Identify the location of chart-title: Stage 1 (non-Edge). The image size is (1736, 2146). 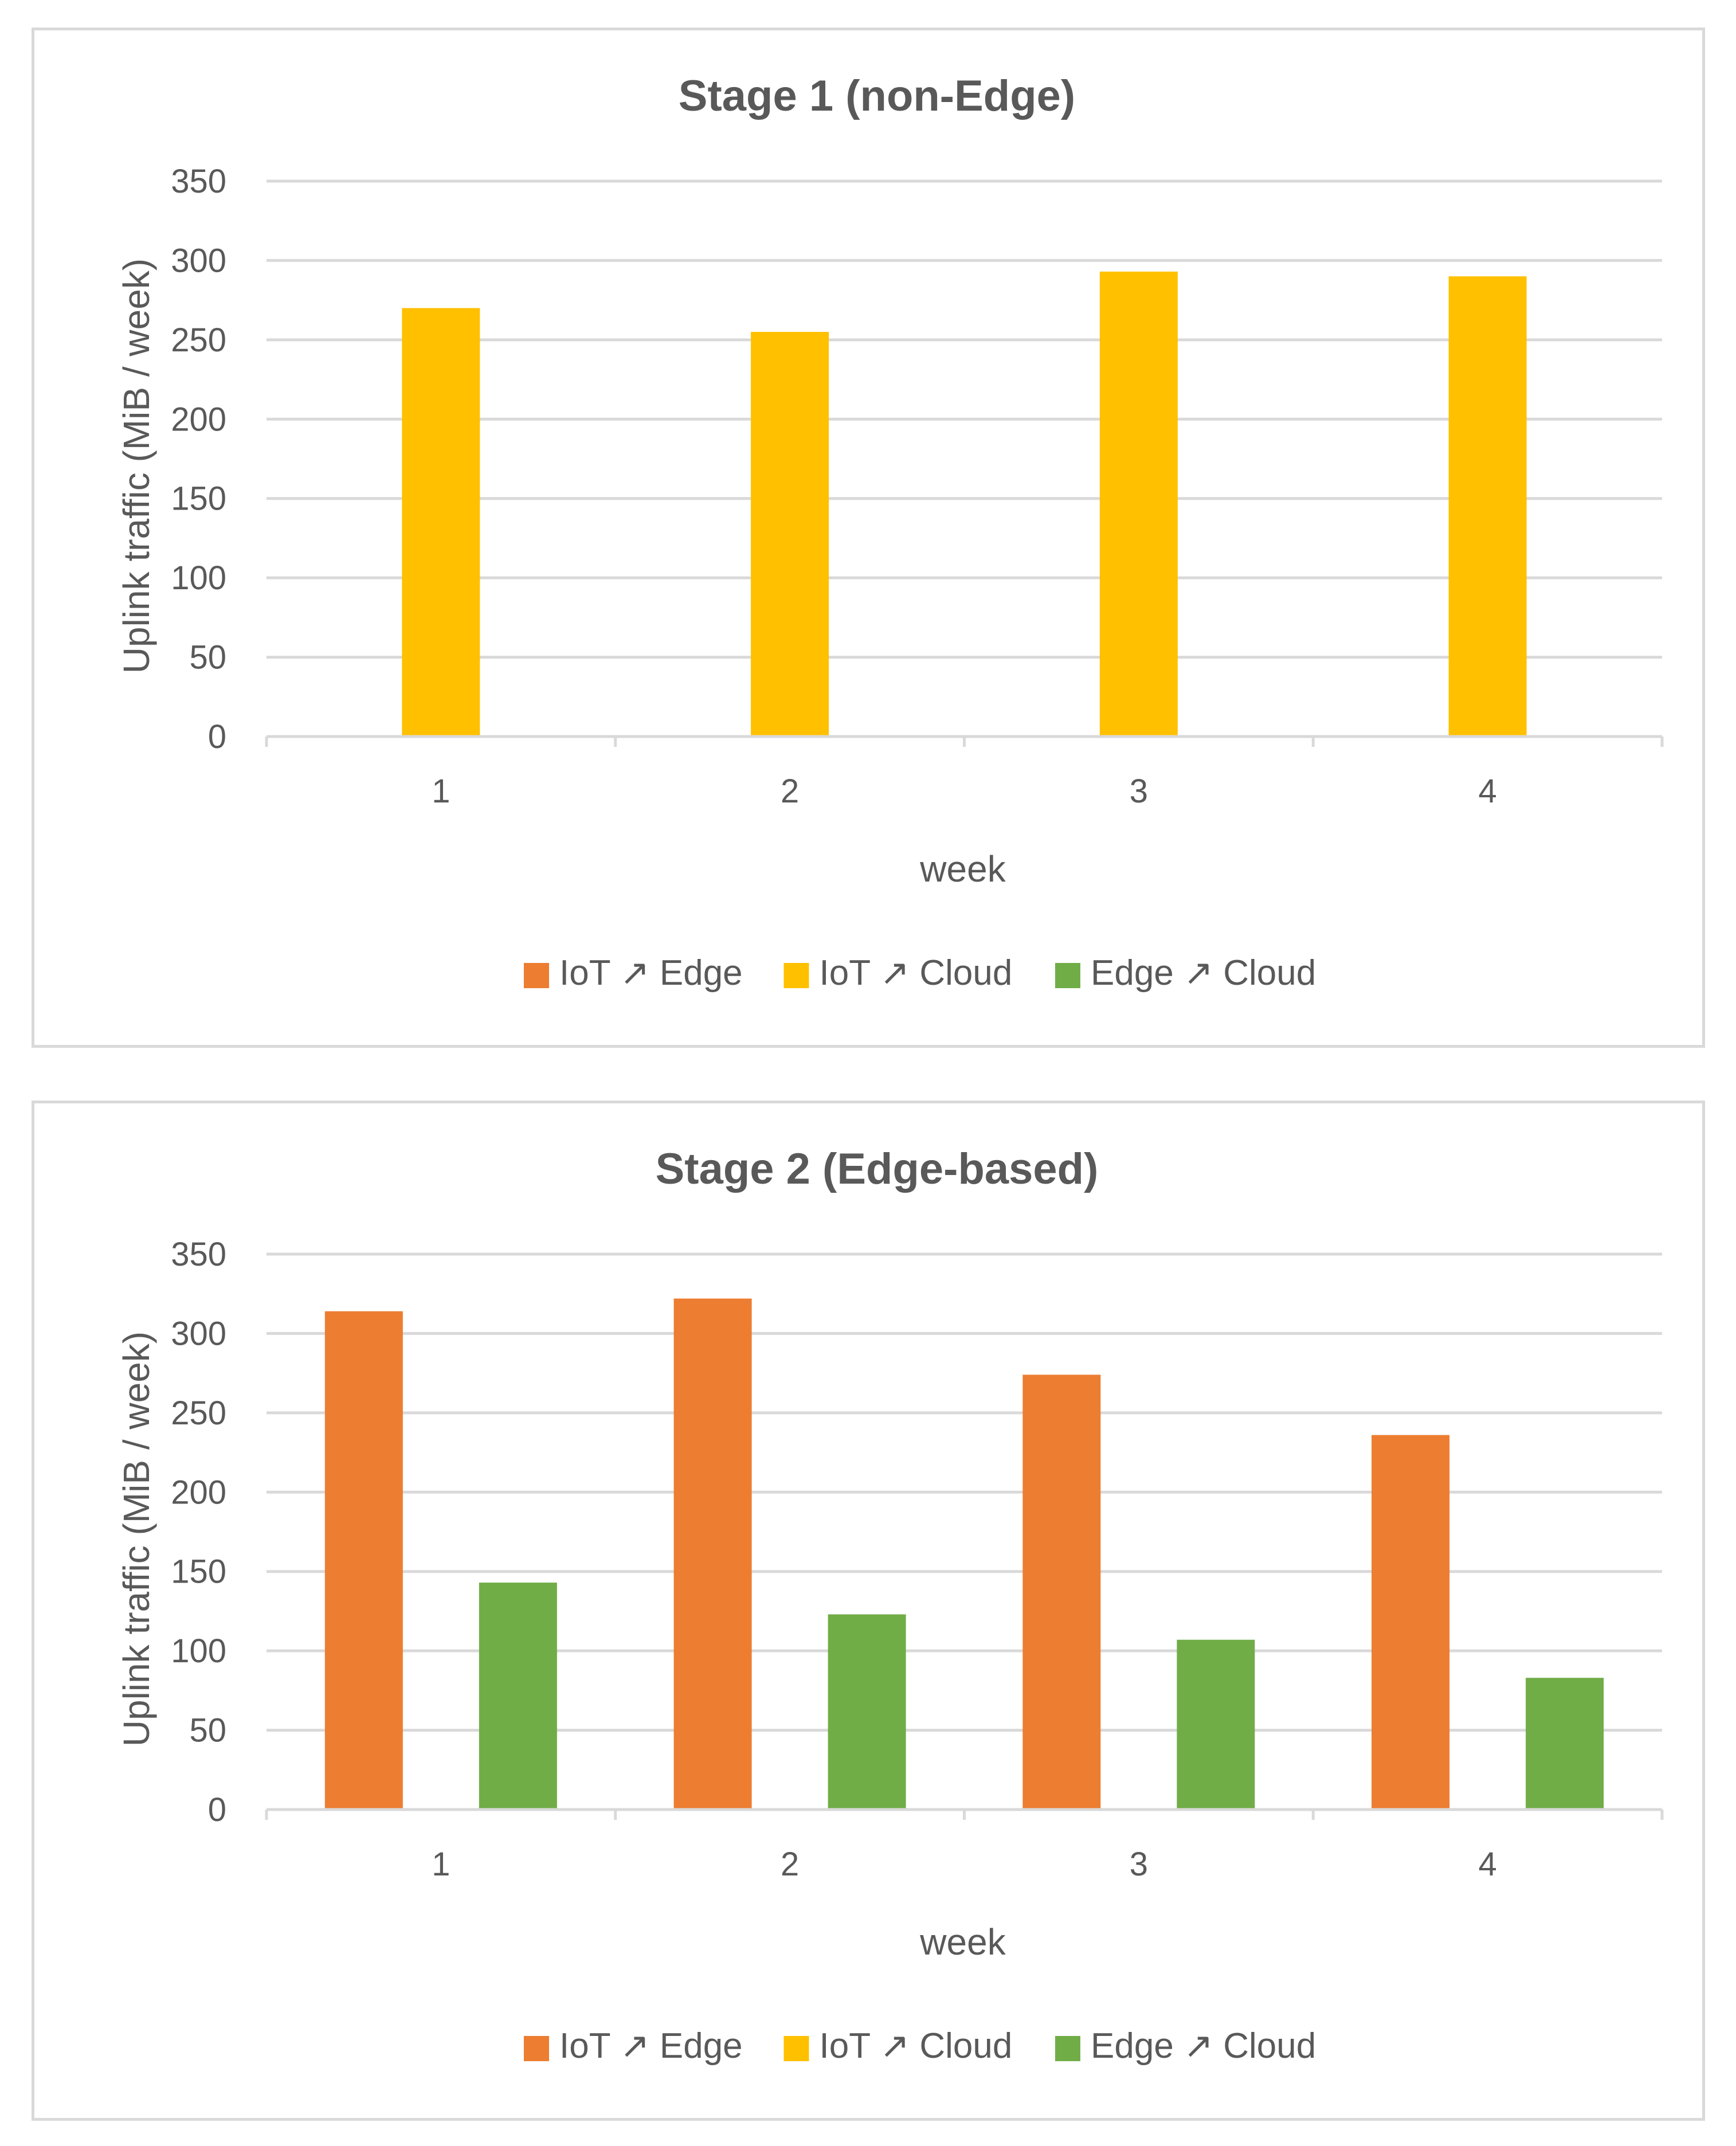
(877, 96).